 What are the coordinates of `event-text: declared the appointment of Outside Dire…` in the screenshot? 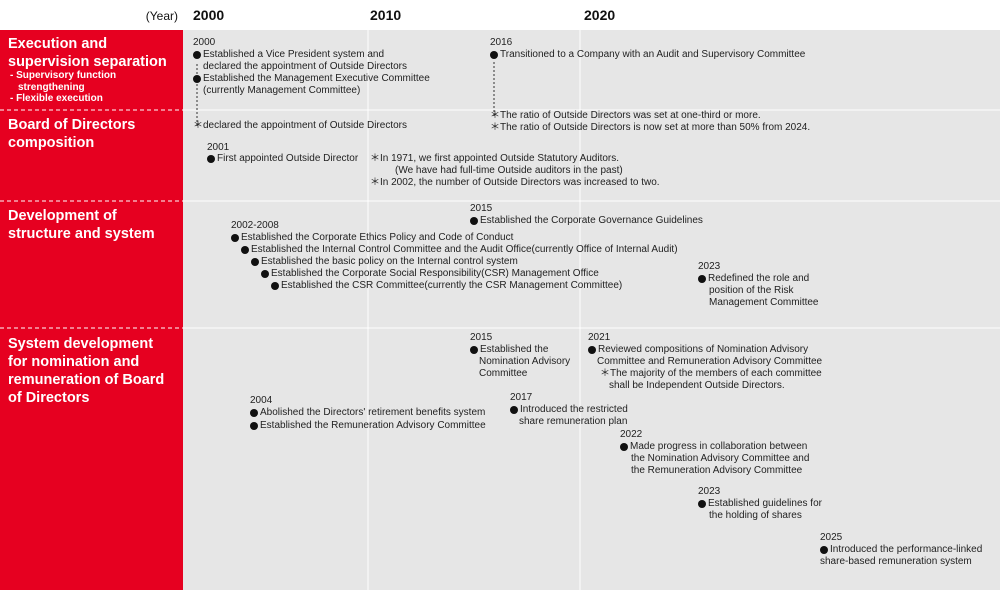 It's located at (305, 67).